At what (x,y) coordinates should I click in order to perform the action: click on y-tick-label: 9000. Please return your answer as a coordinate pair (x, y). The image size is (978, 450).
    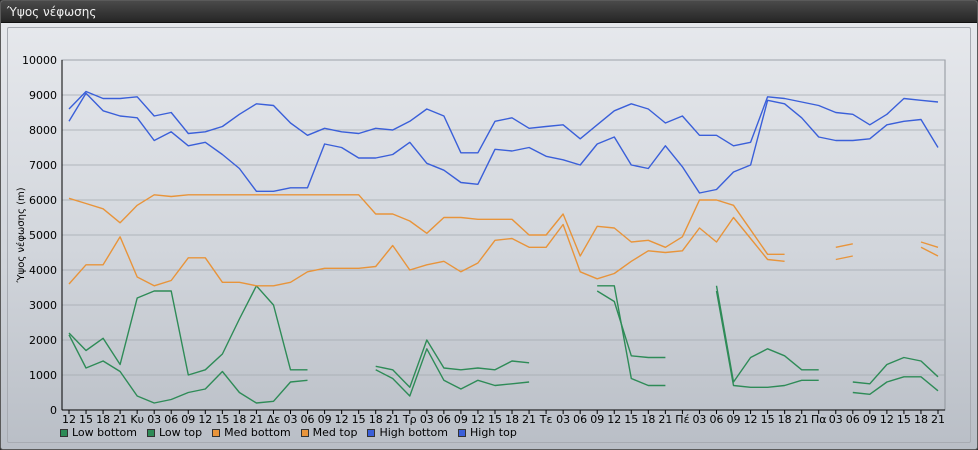
    Looking at the image, I should click on (43, 95).